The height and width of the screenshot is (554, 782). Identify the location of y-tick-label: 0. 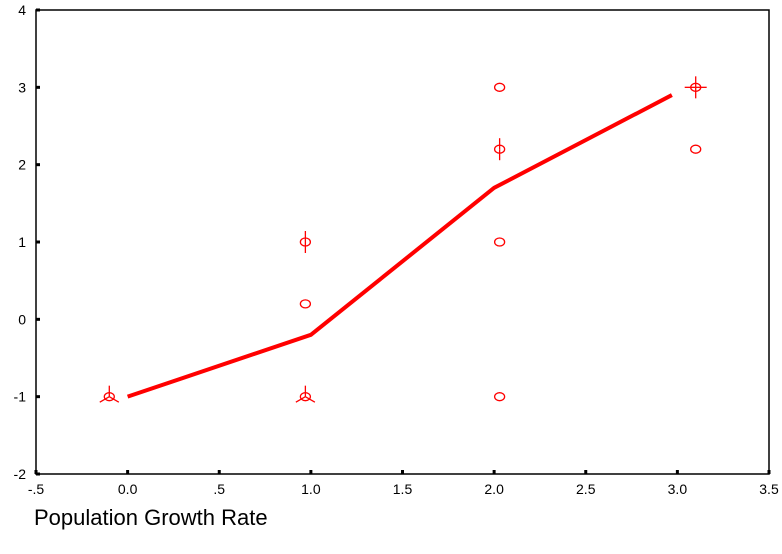
(22, 319).